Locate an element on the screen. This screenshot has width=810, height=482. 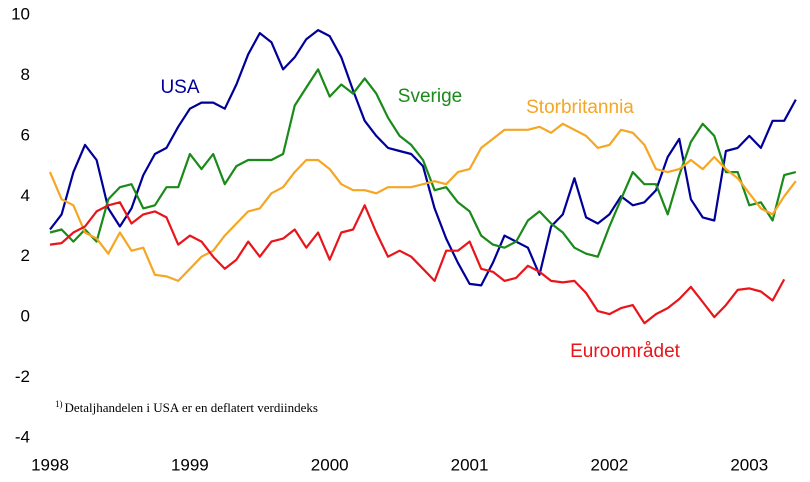
y-tick-label: 8 is located at coordinates (25, 74).